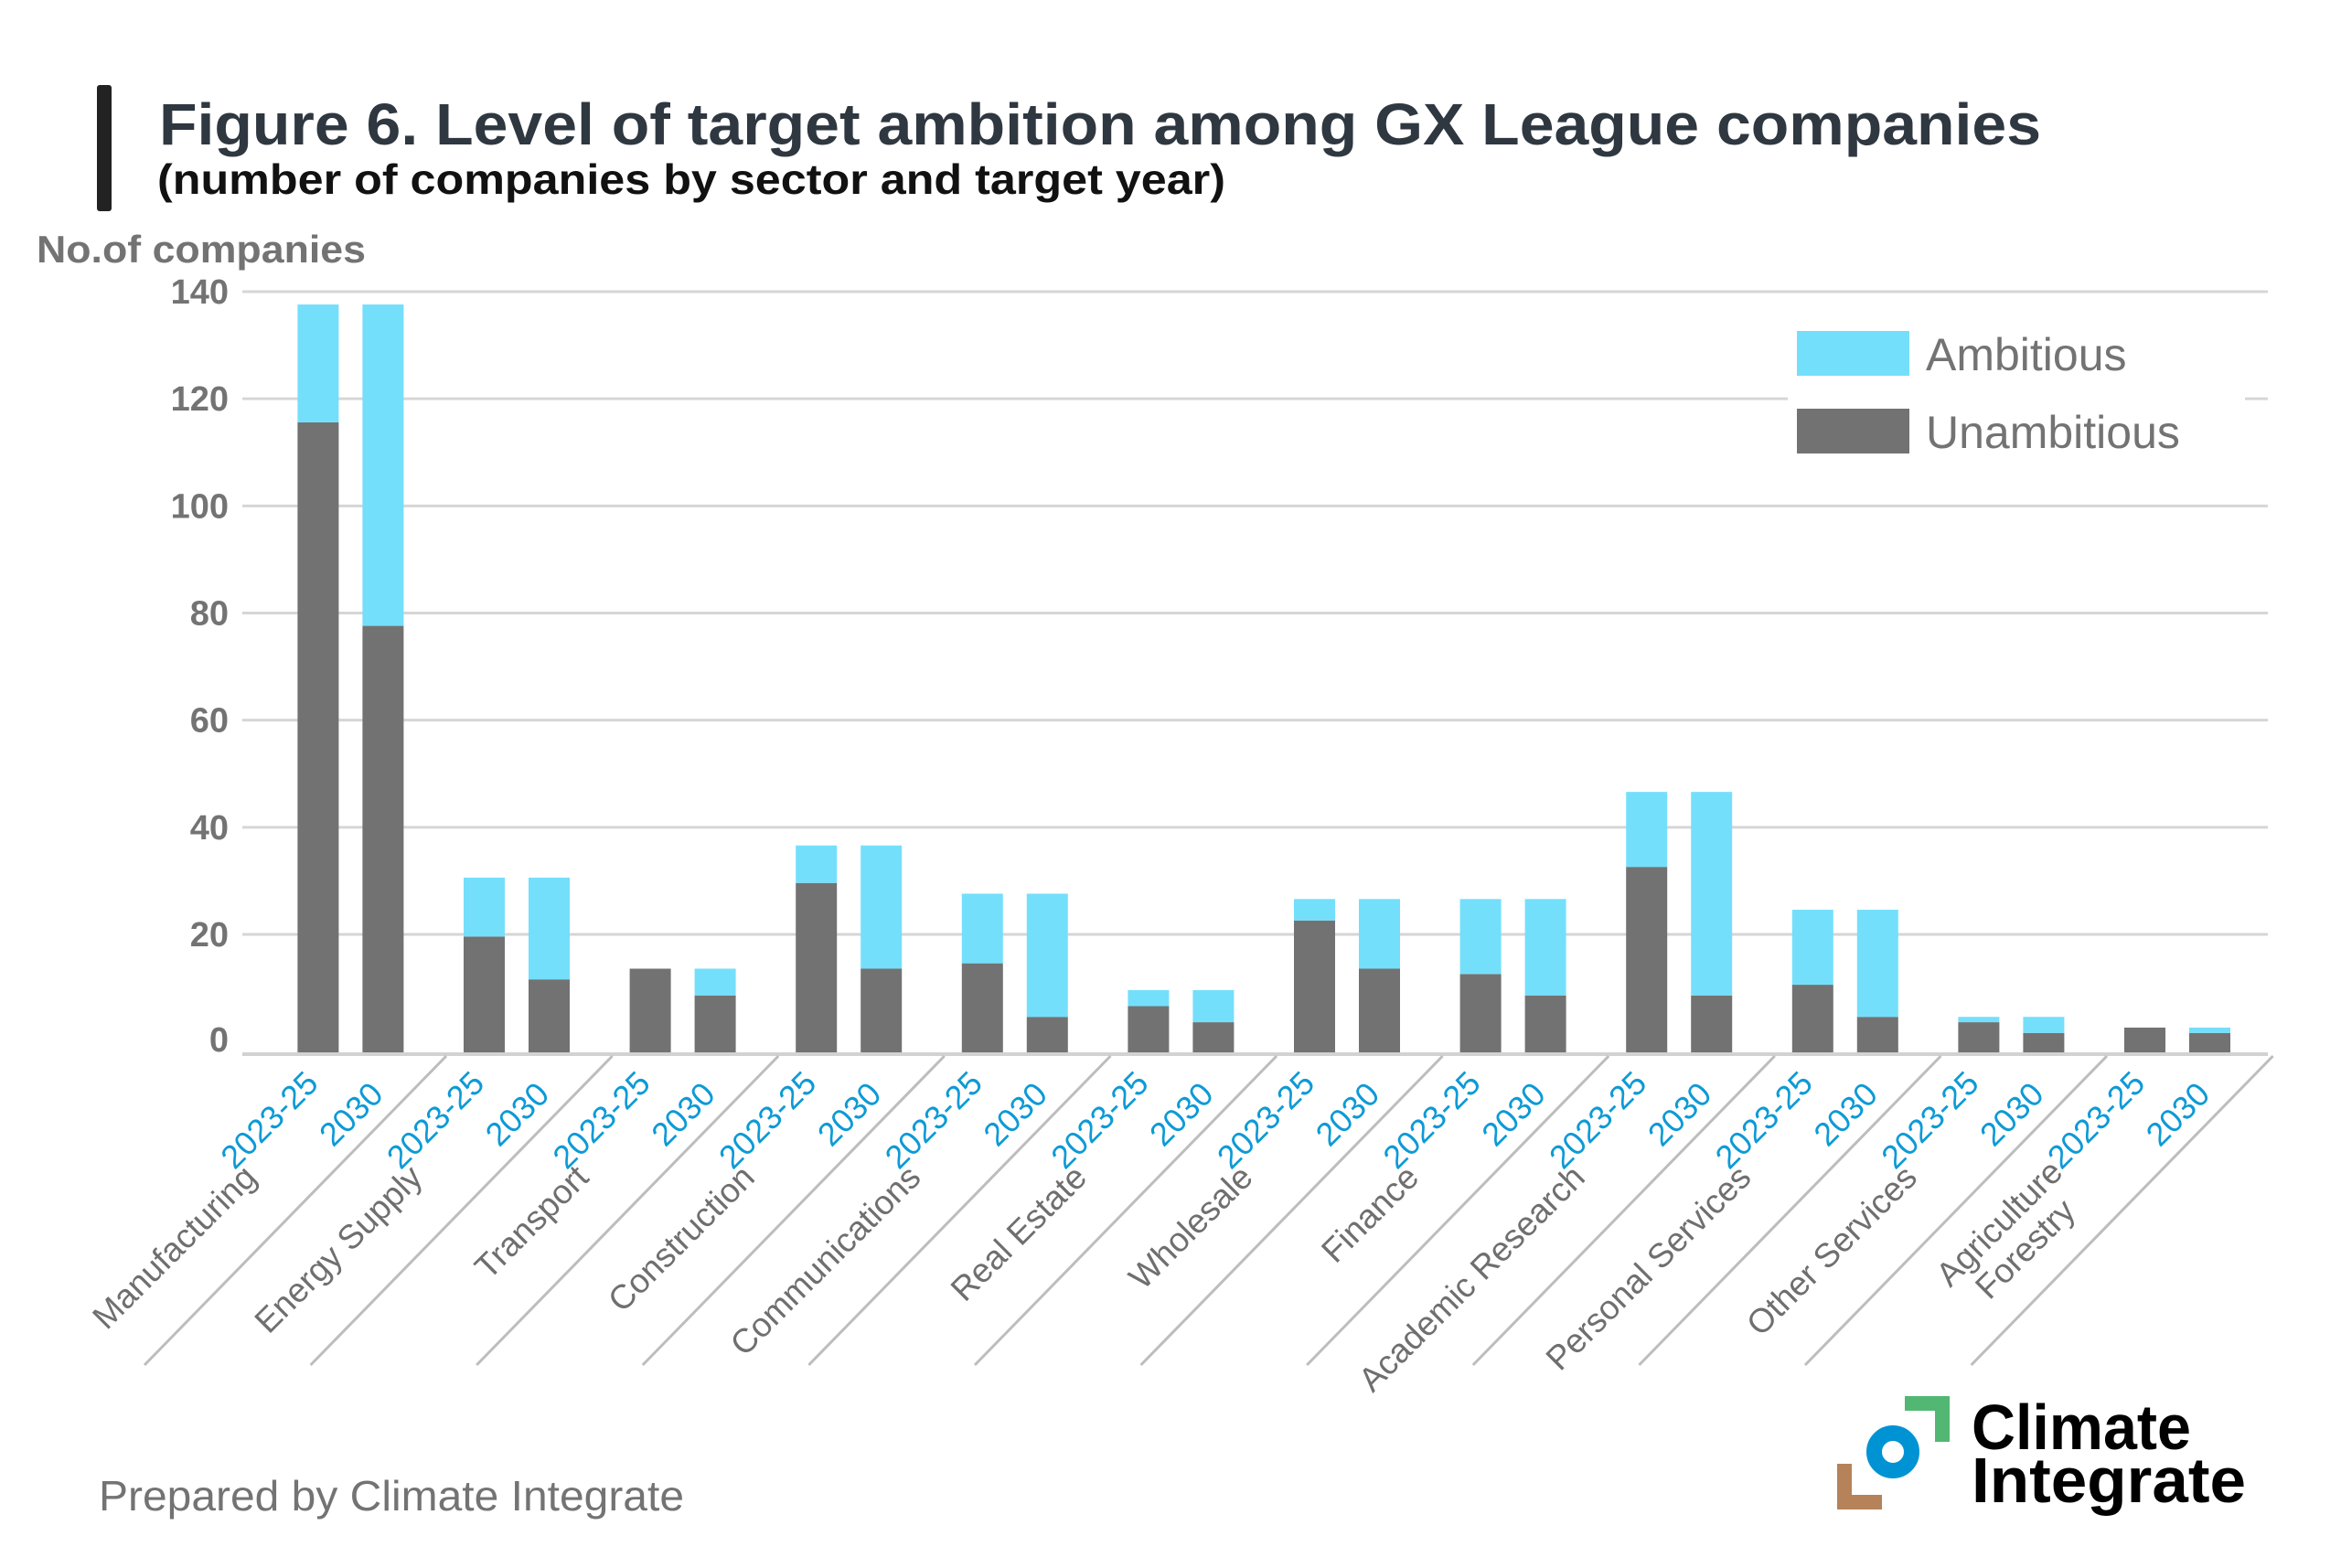  Describe the element at coordinates (105, 148) in the screenshot. I see `title-accent-bar` at that location.